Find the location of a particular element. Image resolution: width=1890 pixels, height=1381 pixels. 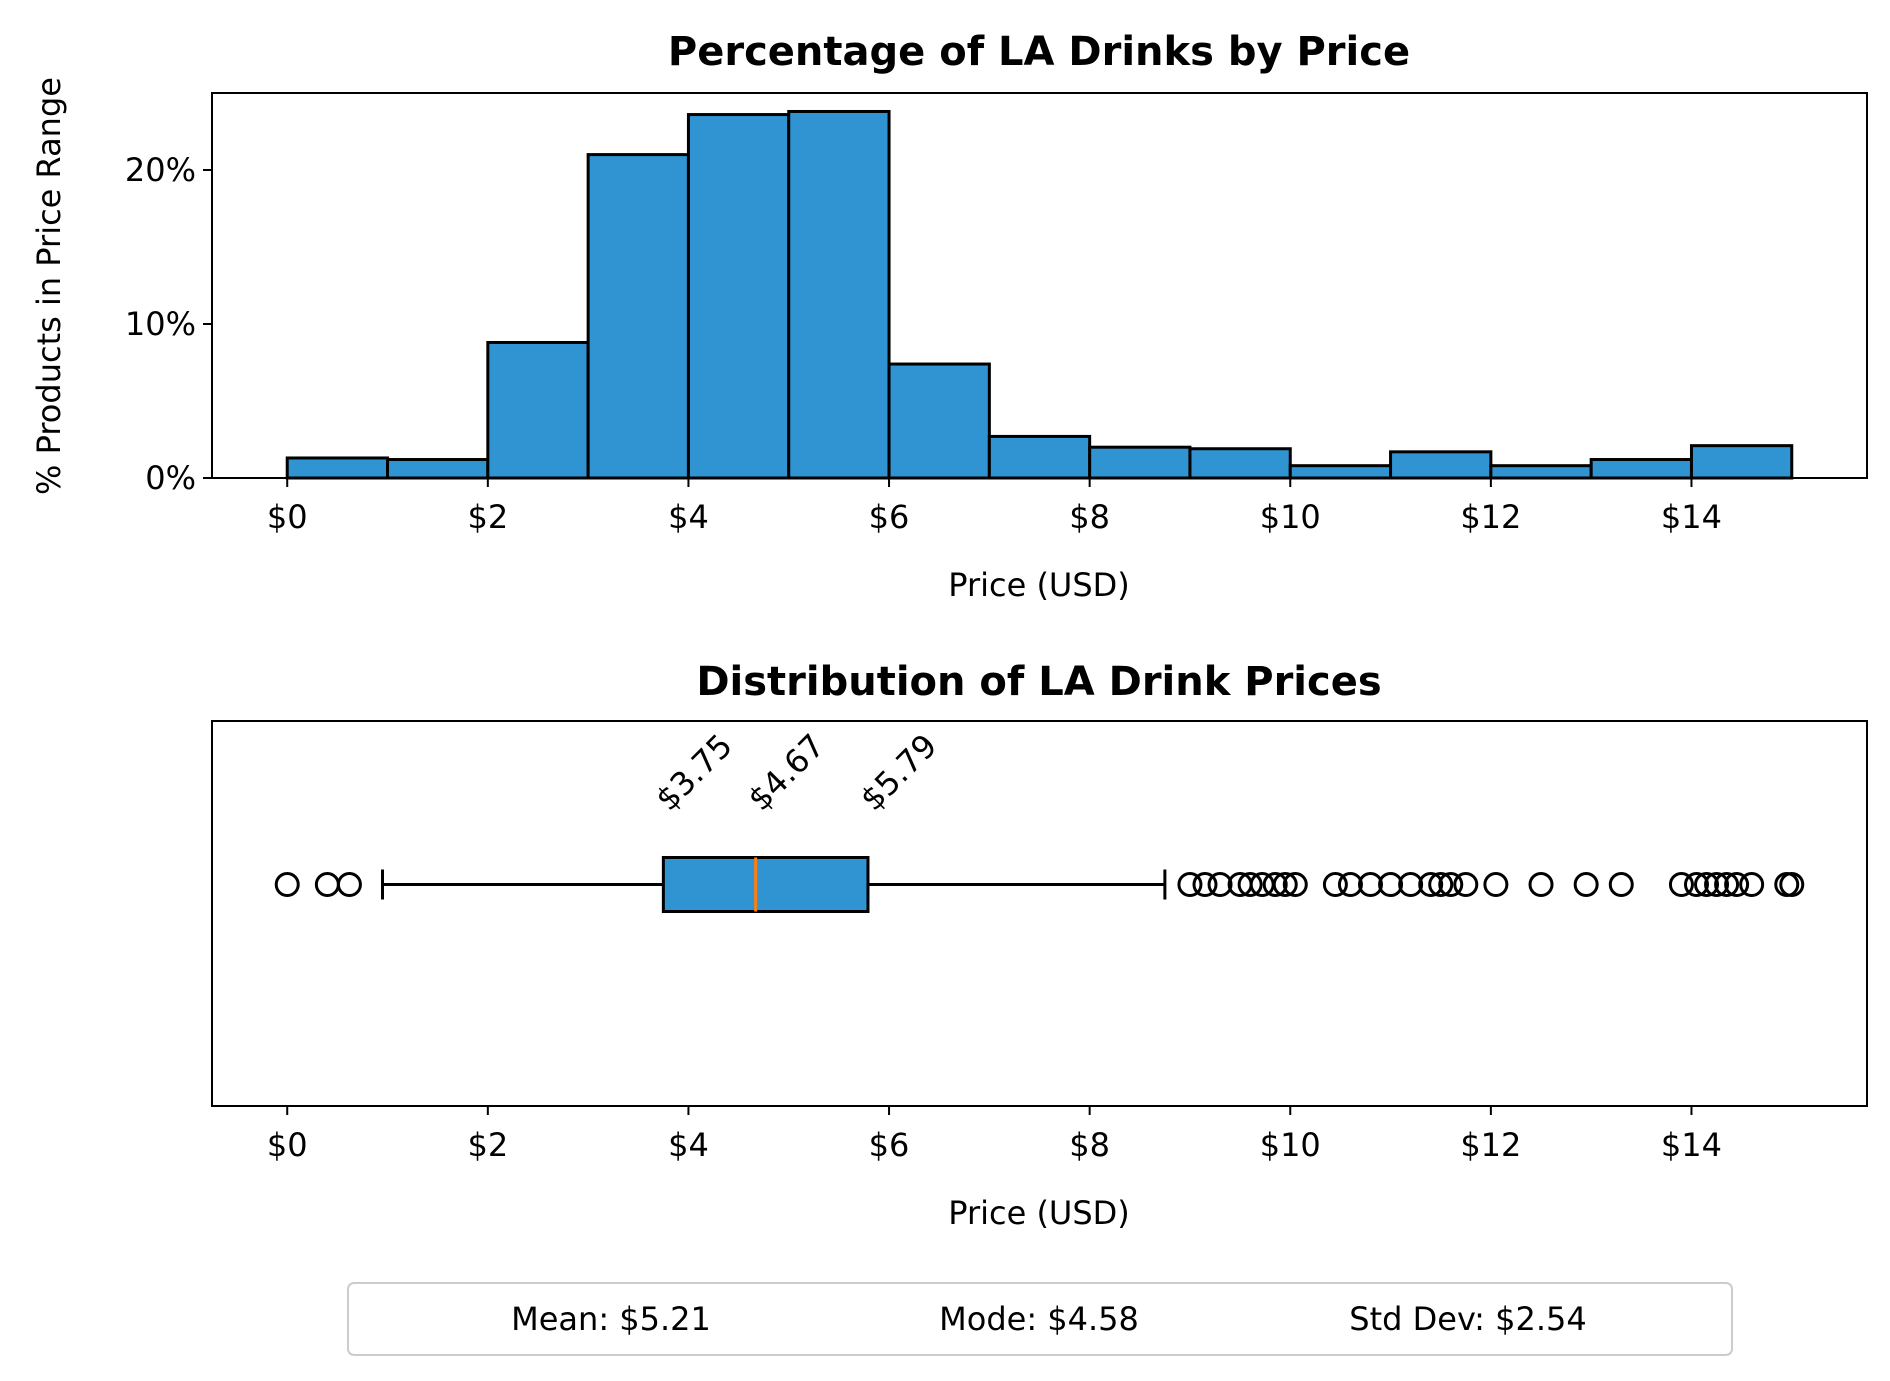

boxplot-x-tick-label: $4 is located at coordinates (688, 1145).